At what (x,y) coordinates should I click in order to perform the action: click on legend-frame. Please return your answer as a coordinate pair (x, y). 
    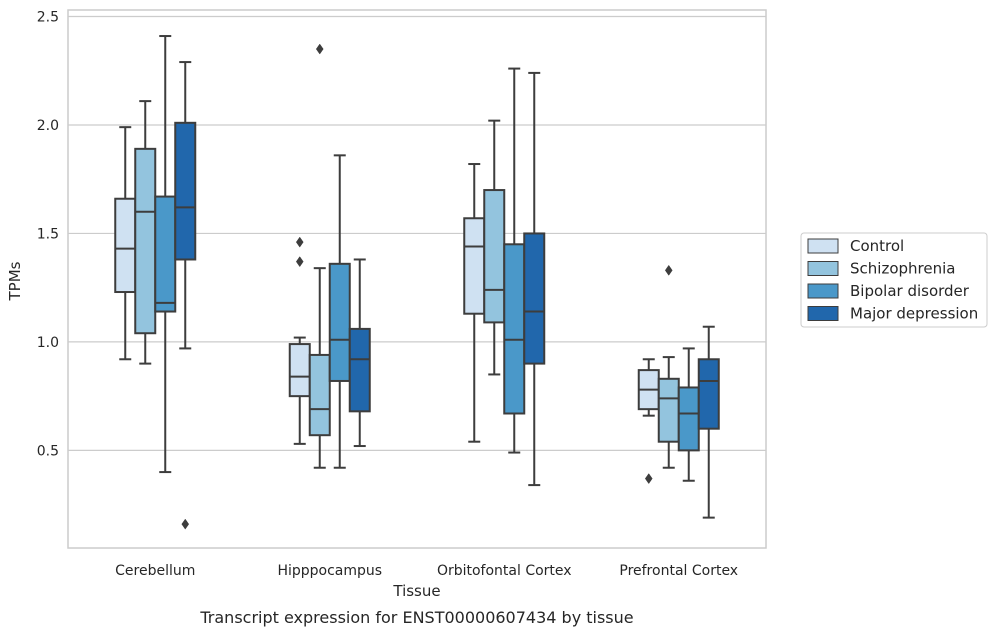
    Looking at the image, I should click on (894, 280).